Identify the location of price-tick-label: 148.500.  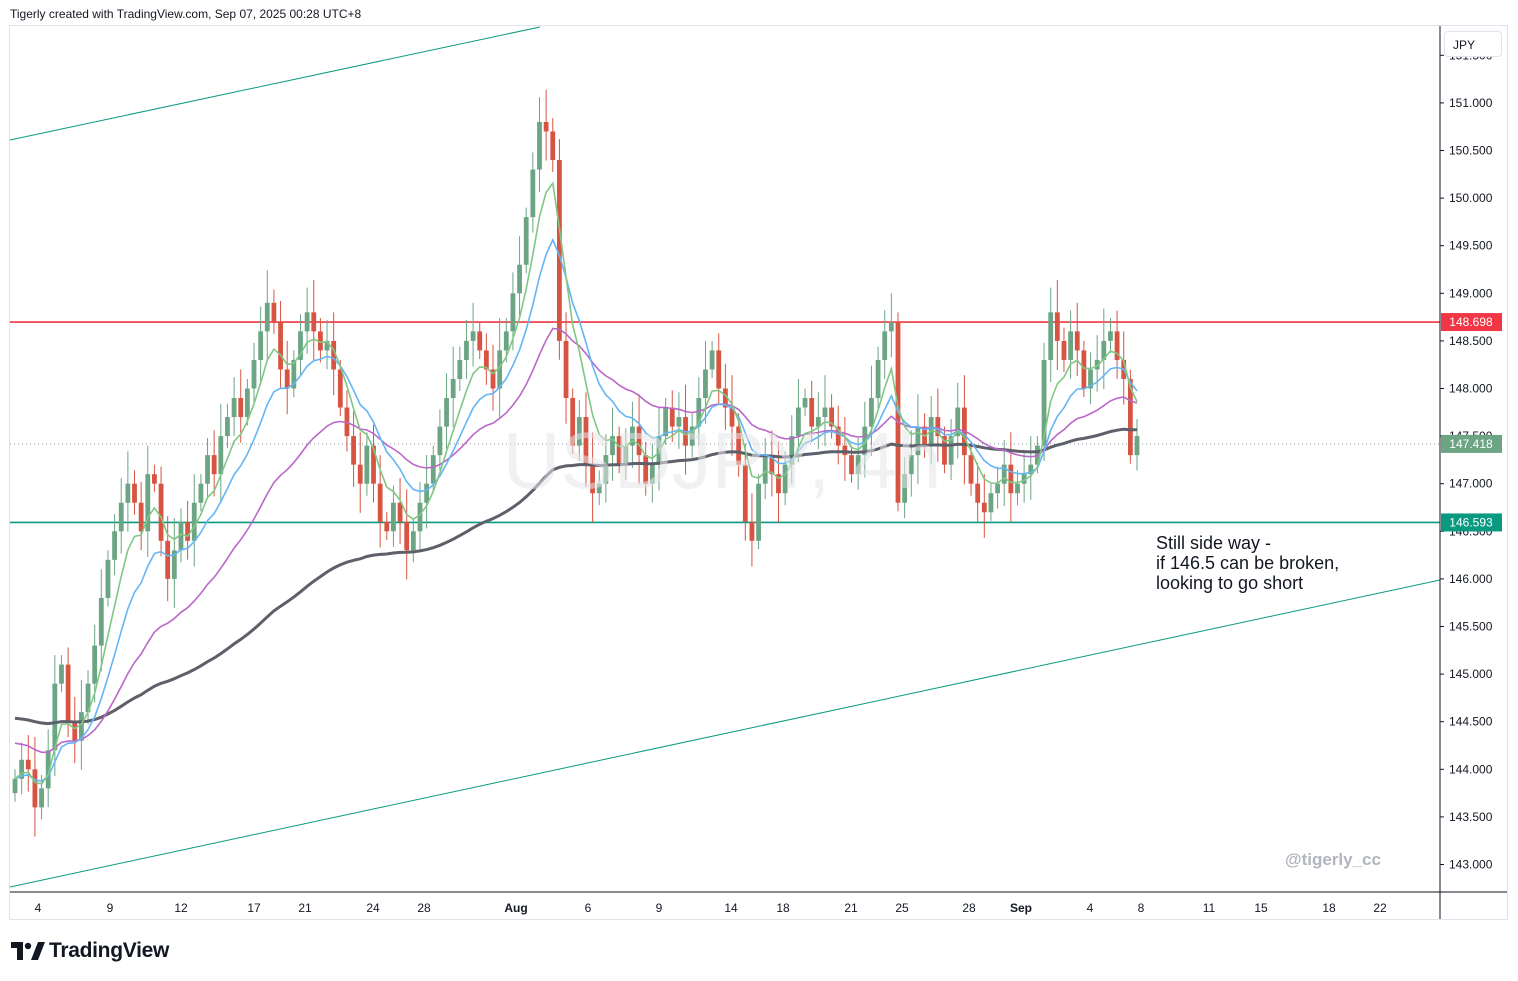
(1471, 341).